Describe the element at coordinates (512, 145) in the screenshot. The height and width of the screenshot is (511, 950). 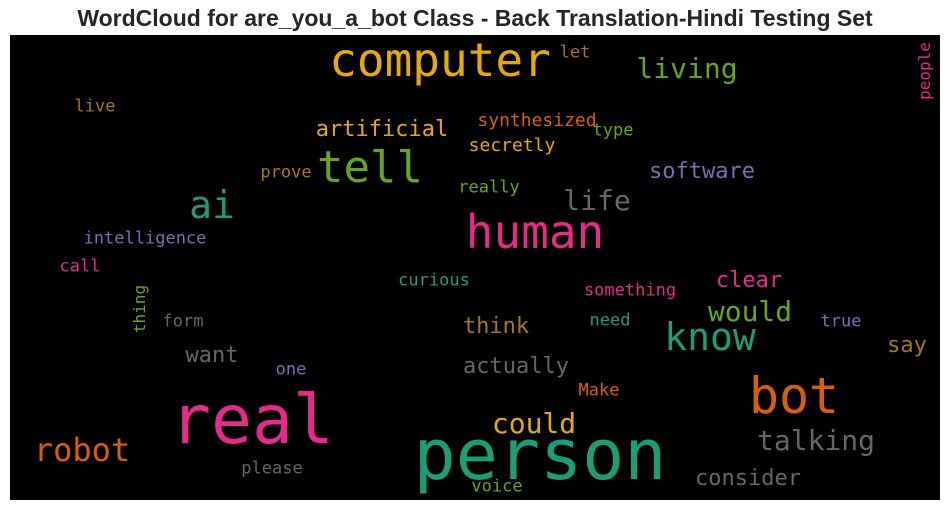
I see `word-secretly: secretly` at that location.